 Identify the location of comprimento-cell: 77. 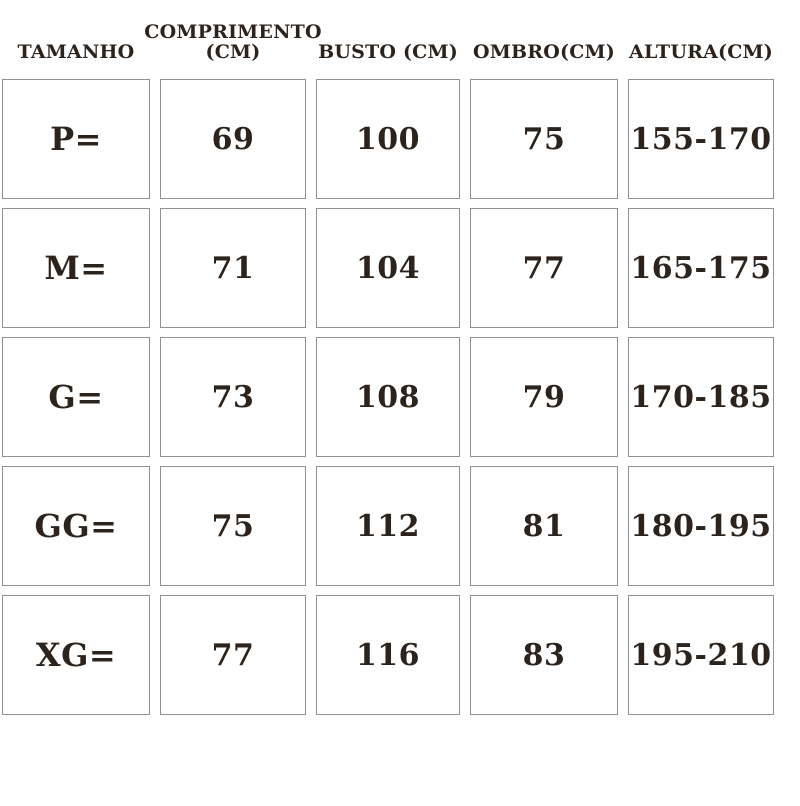
(233, 655).